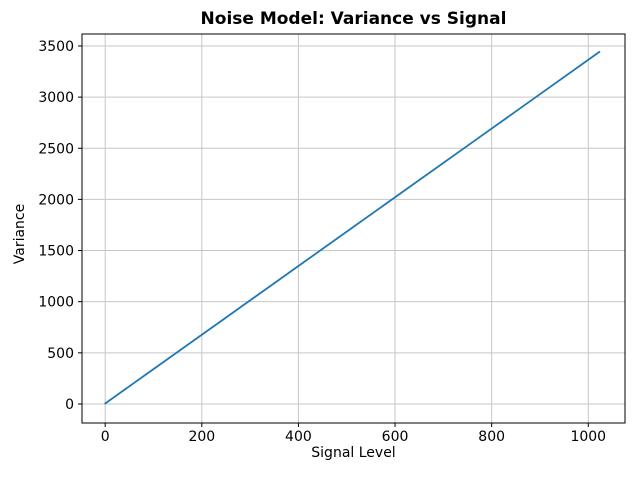 Image resolution: width=640 pixels, height=480 pixels. Describe the element at coordinates (20, 234) in the screenshot. I see `y-axis-label: Variance` at that location.